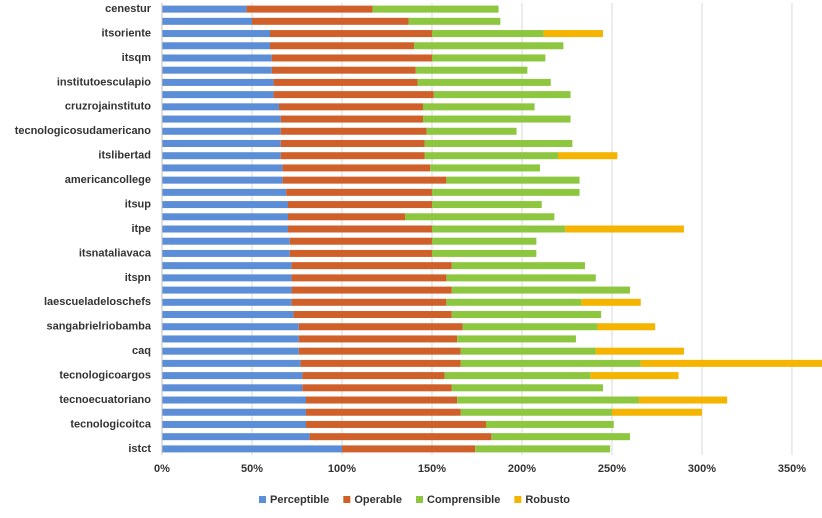 The height and width of the screenshot is (518, 822). What do you see at coordinates (547, 500) in the screenshot?
I see `legend-label: Robusto` at bounding box center [547, 500].